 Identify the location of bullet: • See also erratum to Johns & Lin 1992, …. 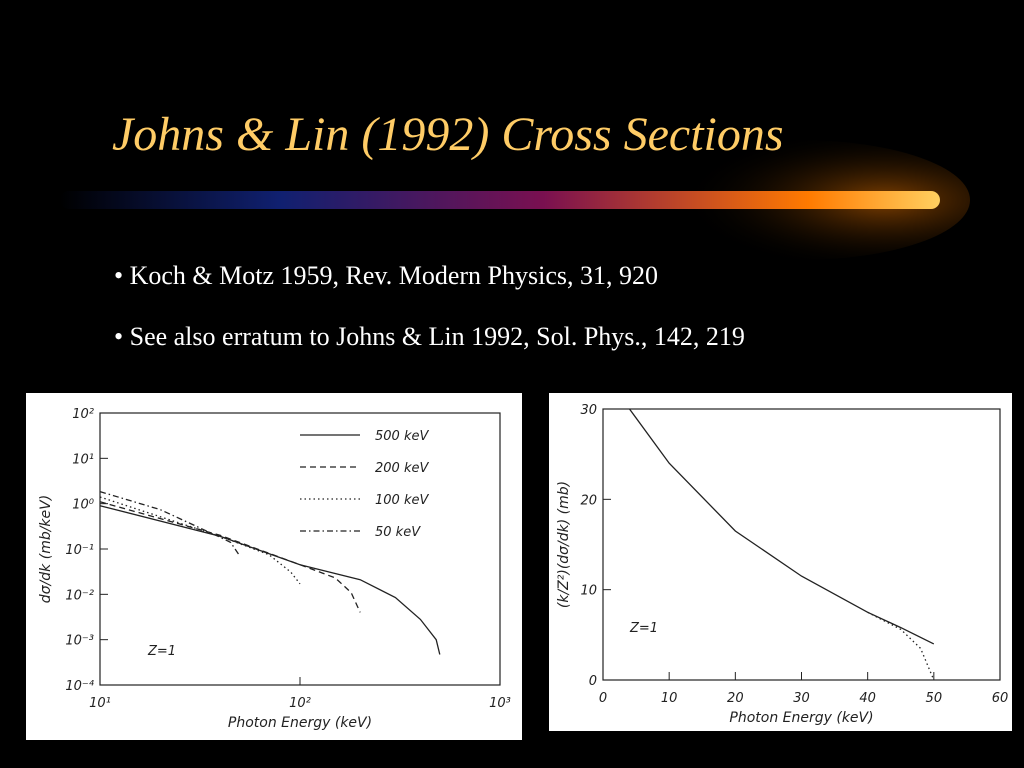
(429, 336).